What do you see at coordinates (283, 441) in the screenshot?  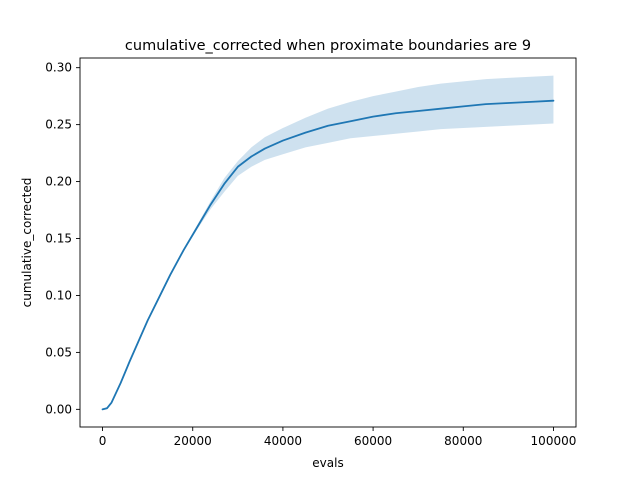 I see `x-tick-label: 40000` at bounding box center [283, 441].